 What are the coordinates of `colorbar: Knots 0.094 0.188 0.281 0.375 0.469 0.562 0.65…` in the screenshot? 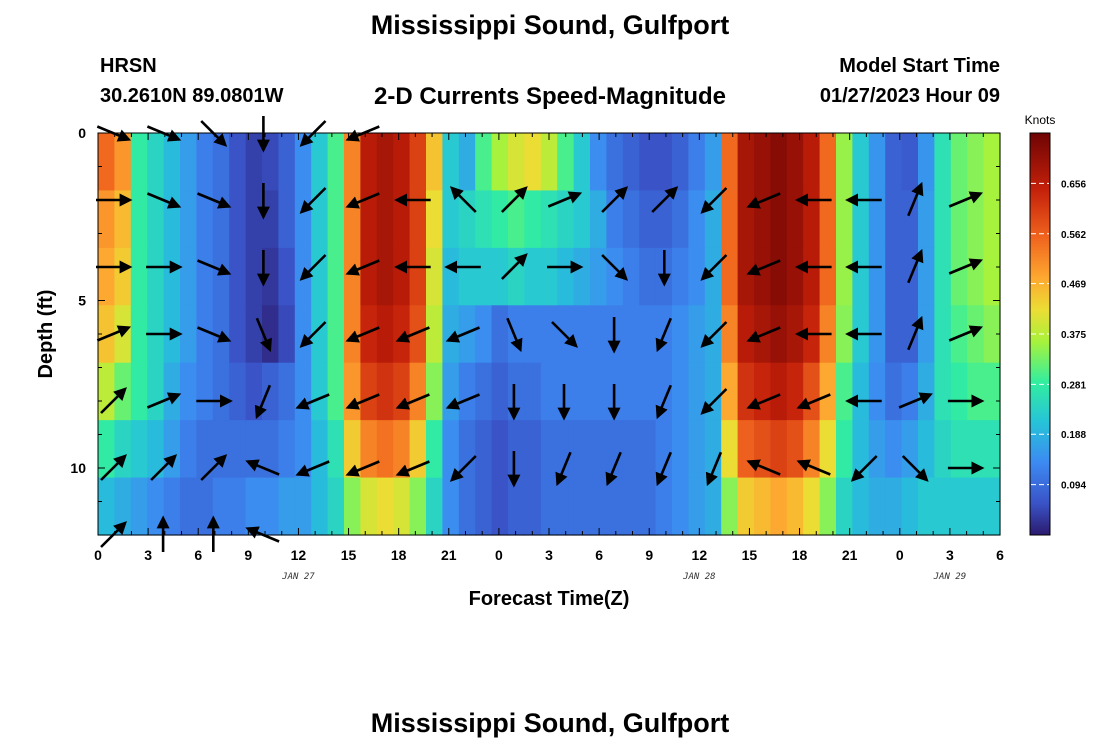 It's located at (1055, 324).